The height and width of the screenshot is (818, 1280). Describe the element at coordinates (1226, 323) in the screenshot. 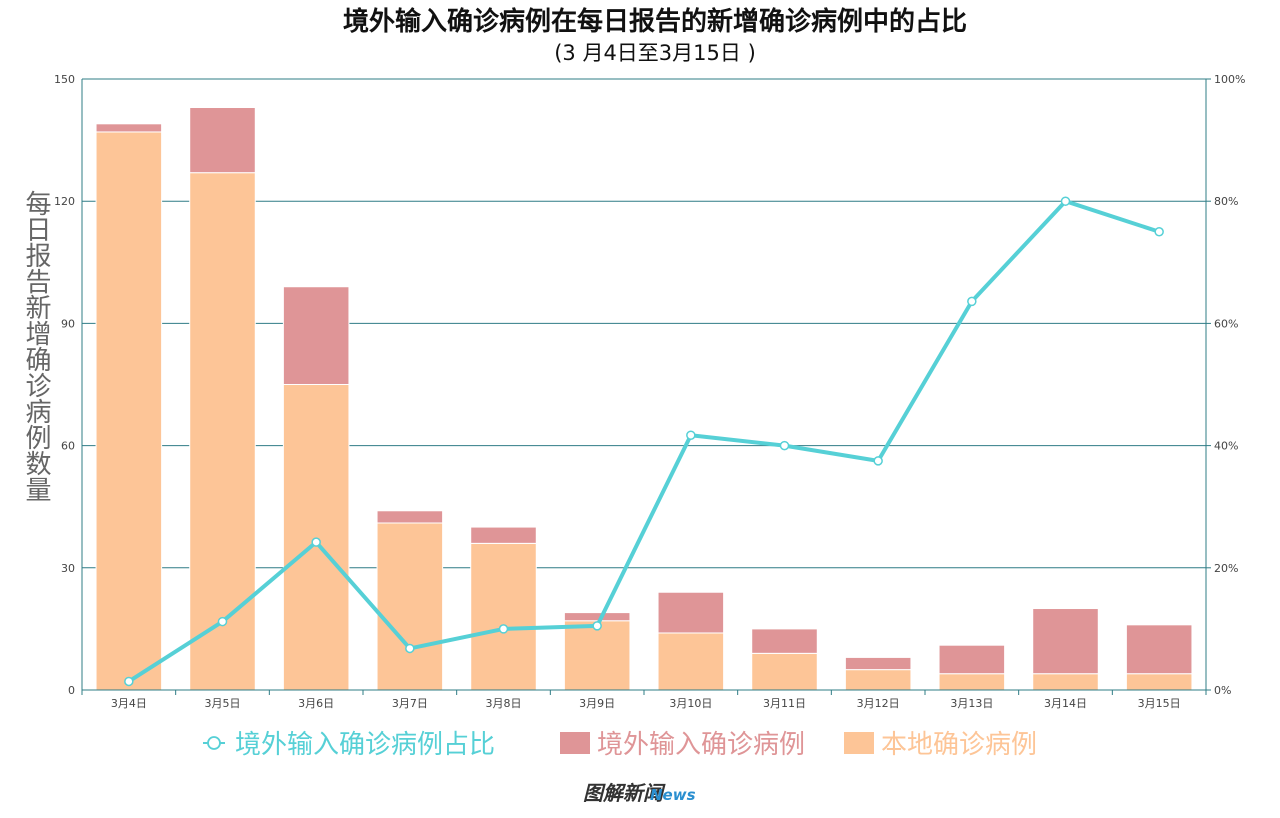

I see `y2-tick-label: 60%` at that location.